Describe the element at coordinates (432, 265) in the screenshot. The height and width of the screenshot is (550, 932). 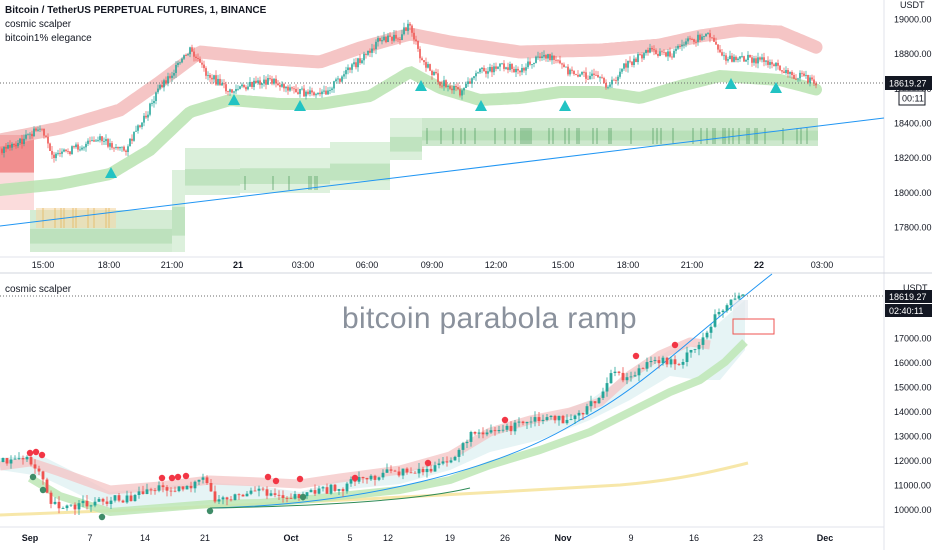
I see `time-tick-label: 09:00` at that location.